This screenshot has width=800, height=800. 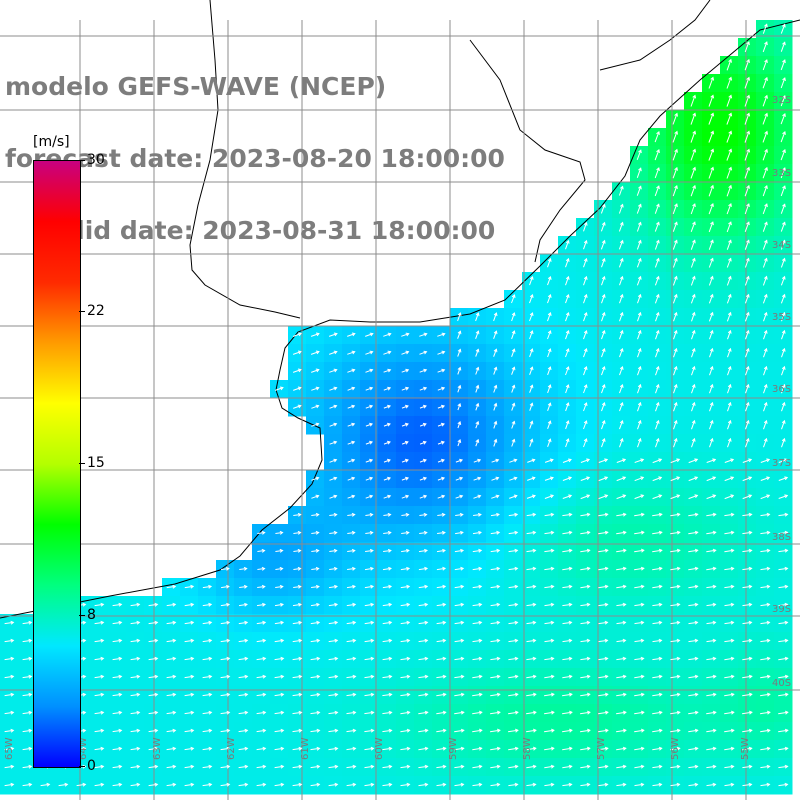 What do you see at coordinates (377, 748) in the screenshot?
I see `longitude-labels: 65W 64W 63W 62W 61W 60W 59W 58W 57W 56W 55W` at bounding box center [377, 748].